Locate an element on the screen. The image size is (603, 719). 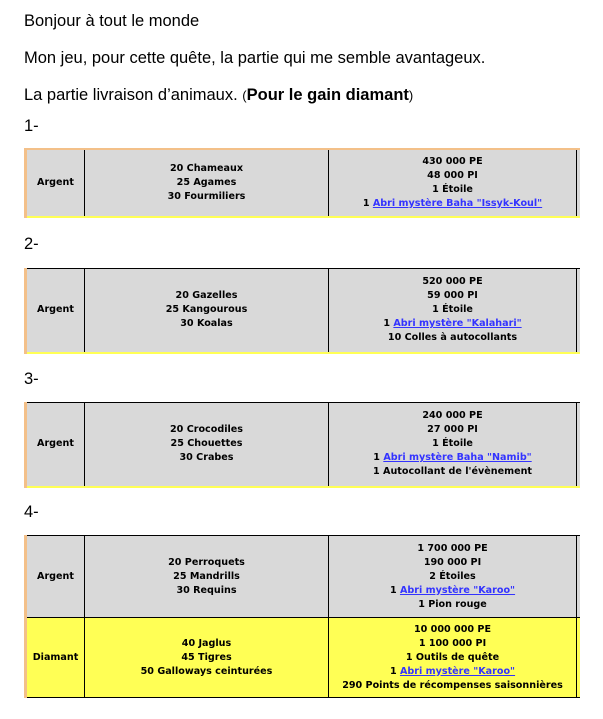
paren-open: ( is located at coordinates (244, 95).